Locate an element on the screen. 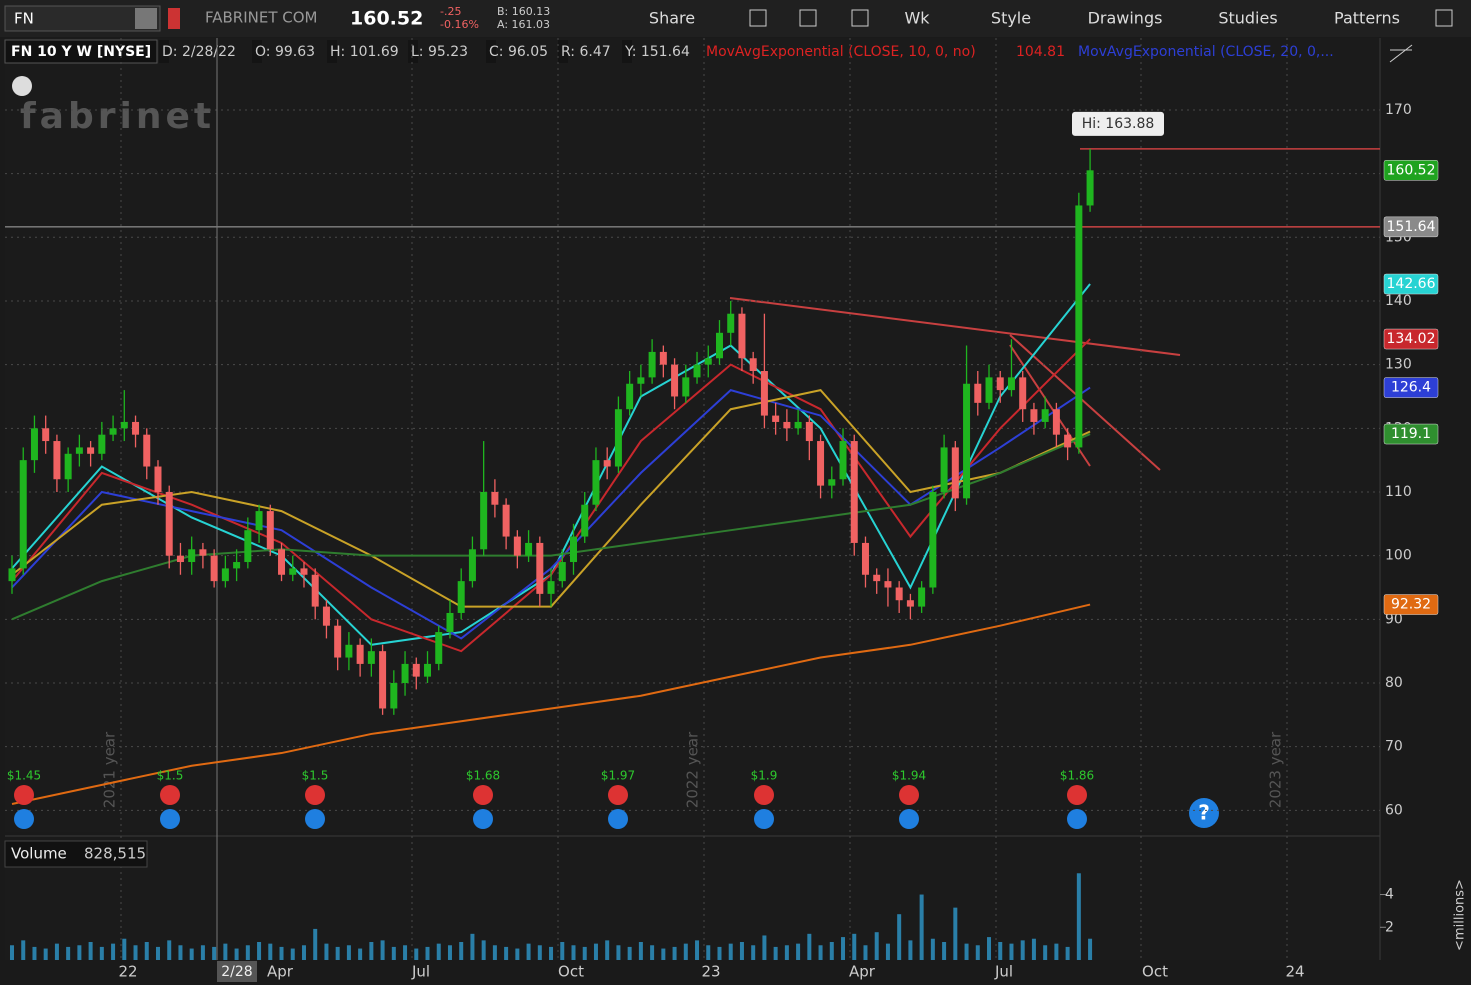 The image size is (1471, 985). symbol-dropdown is located at coordinates (146, 18).